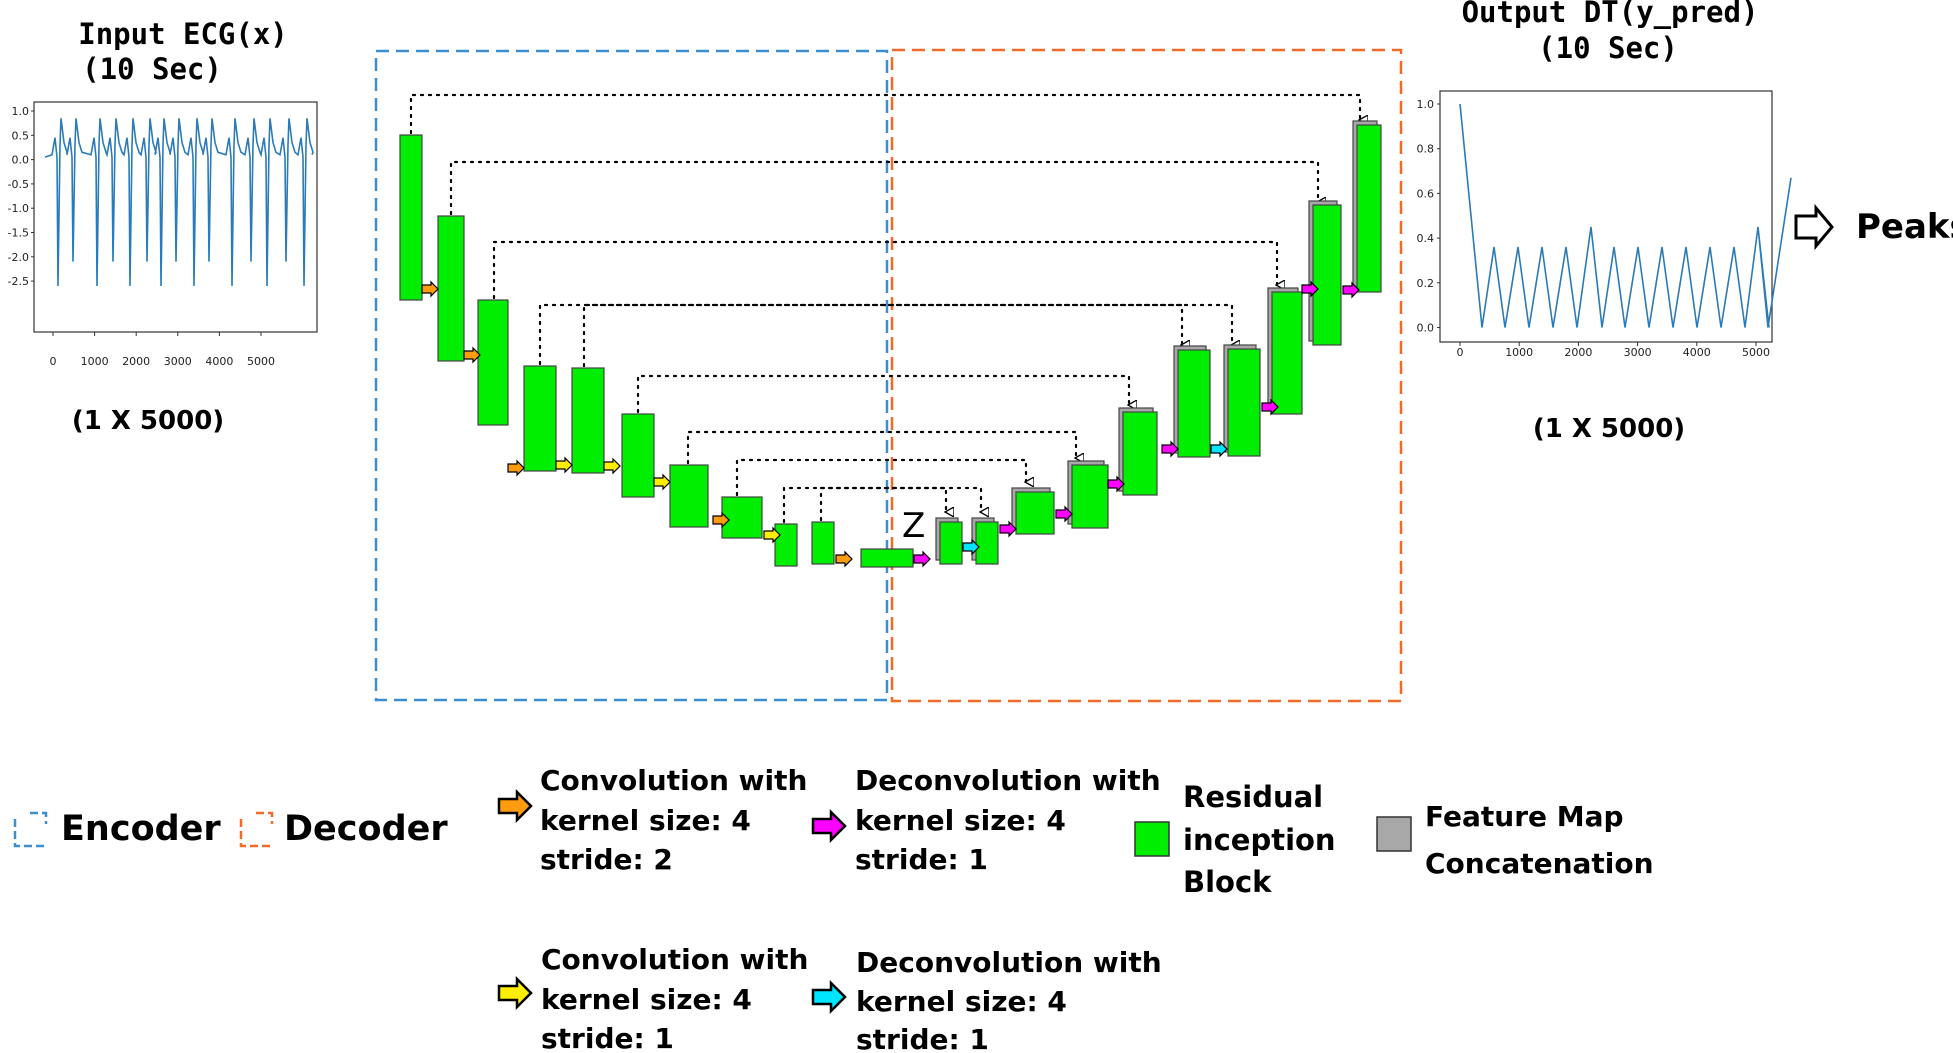 The image size is (1953, 1053). I want to click on input-shape-label: (1 X 5000), so click(148, 421).